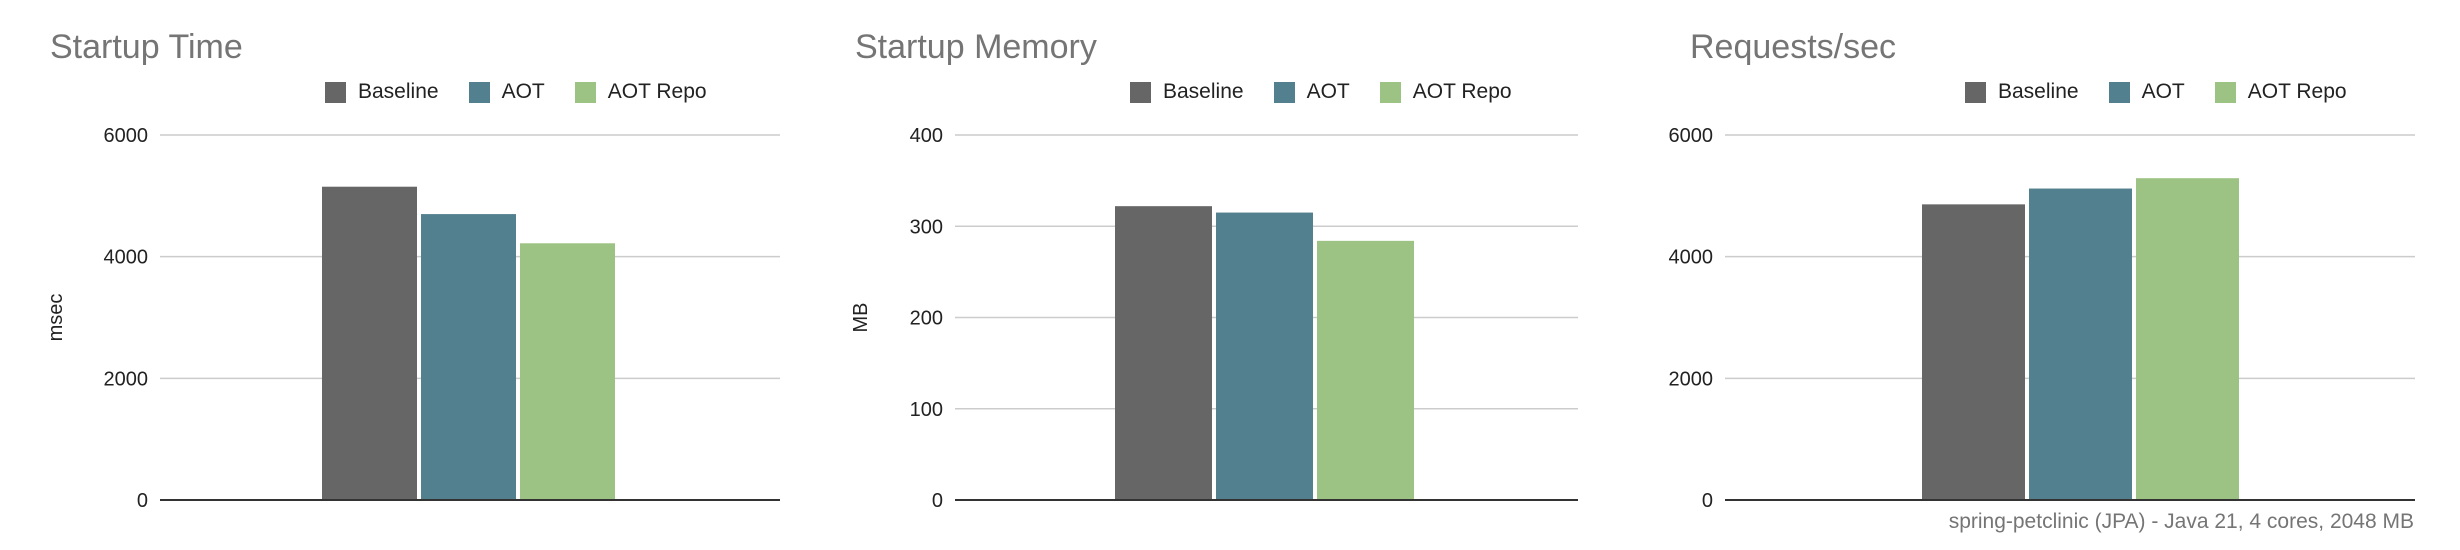 The height and width of the screenshot is (550, 2460). Describe the element at coordinates (926, 136) in the screenshot. I see `y-tick-label: 400` at that location.